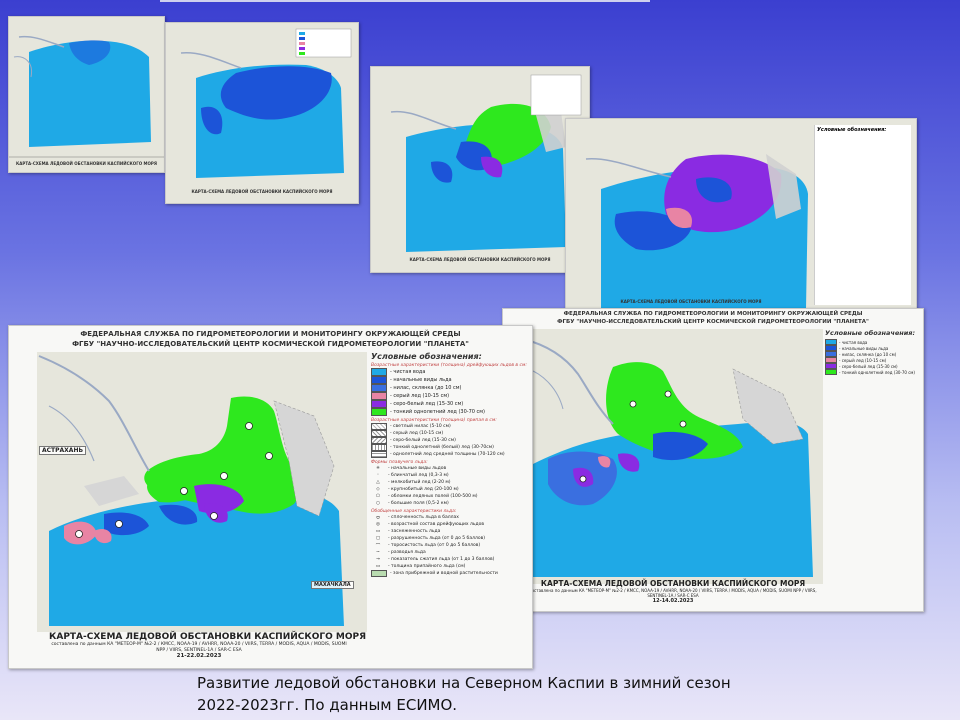 This screenshot has height=720, width=960. What do you see at coordinates (673, 601) in the screenshot?
I see `map-date: 12-14.02.2023` at bounding box center [673, 601].